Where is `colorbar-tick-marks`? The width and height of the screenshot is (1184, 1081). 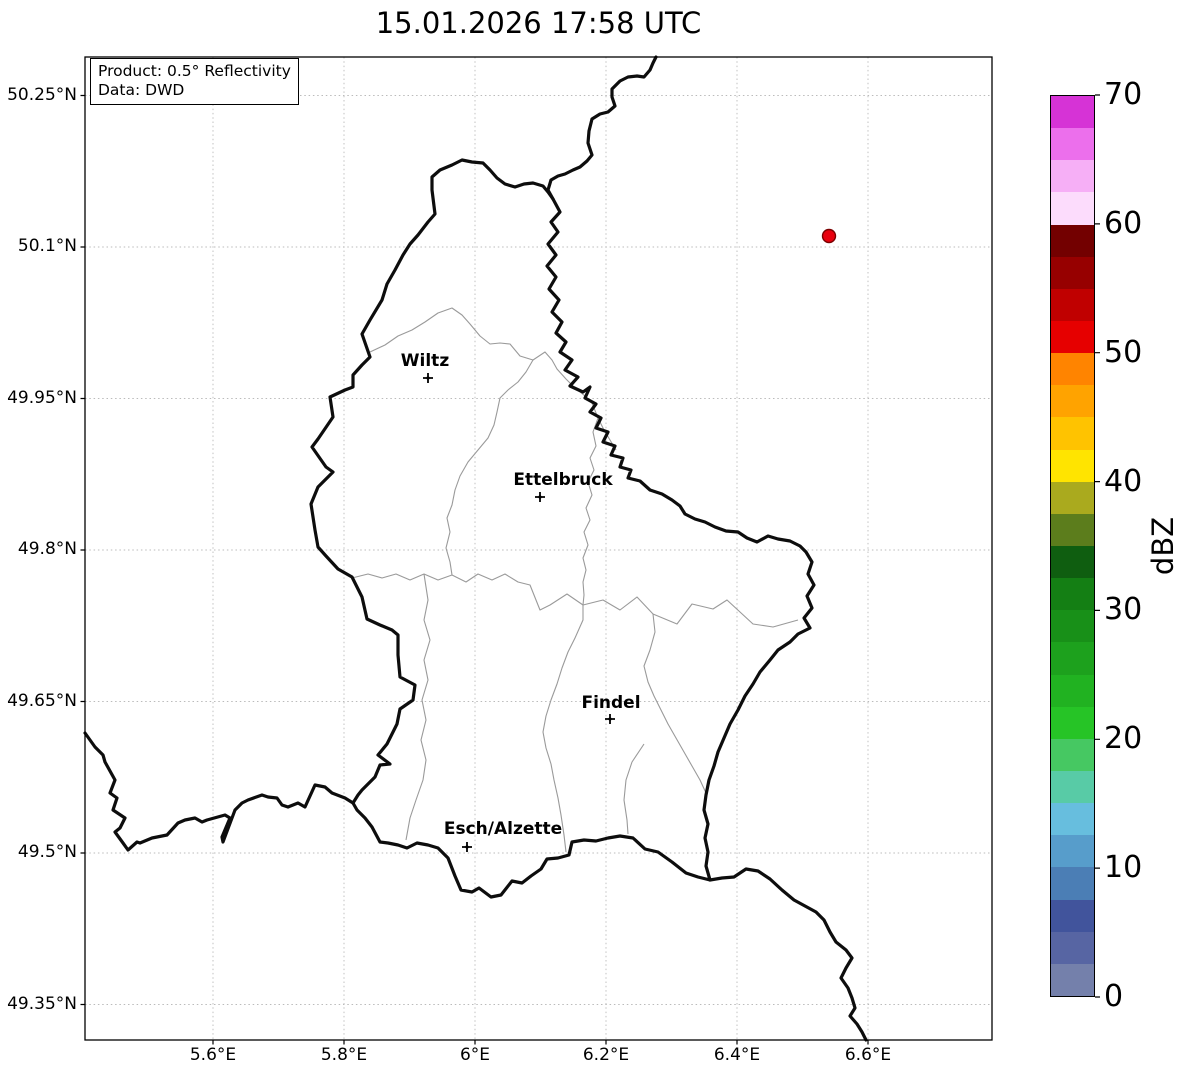 colorbar-tick-marks is located at coordinates (1097, 546).